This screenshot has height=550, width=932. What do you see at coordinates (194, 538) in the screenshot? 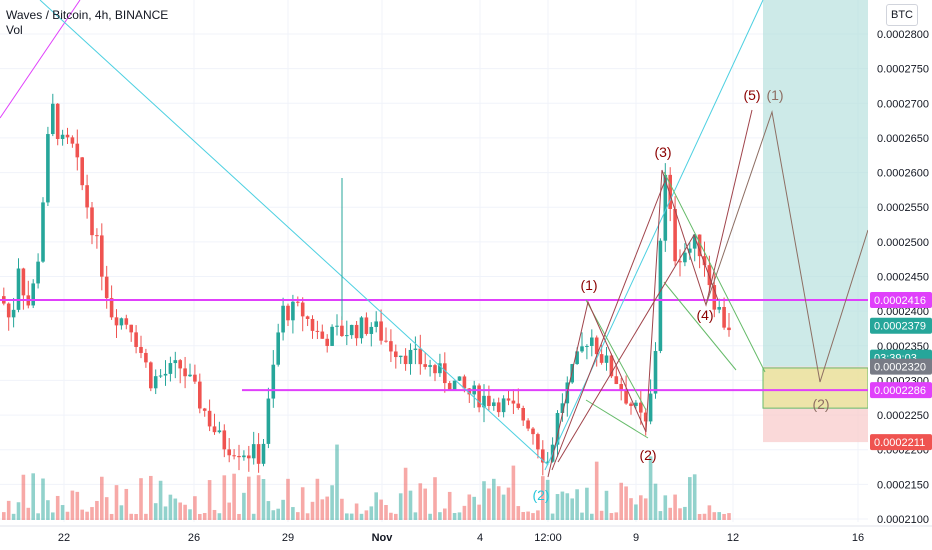
I see `time-tick-label: 26` at bounding box center [194, 538].